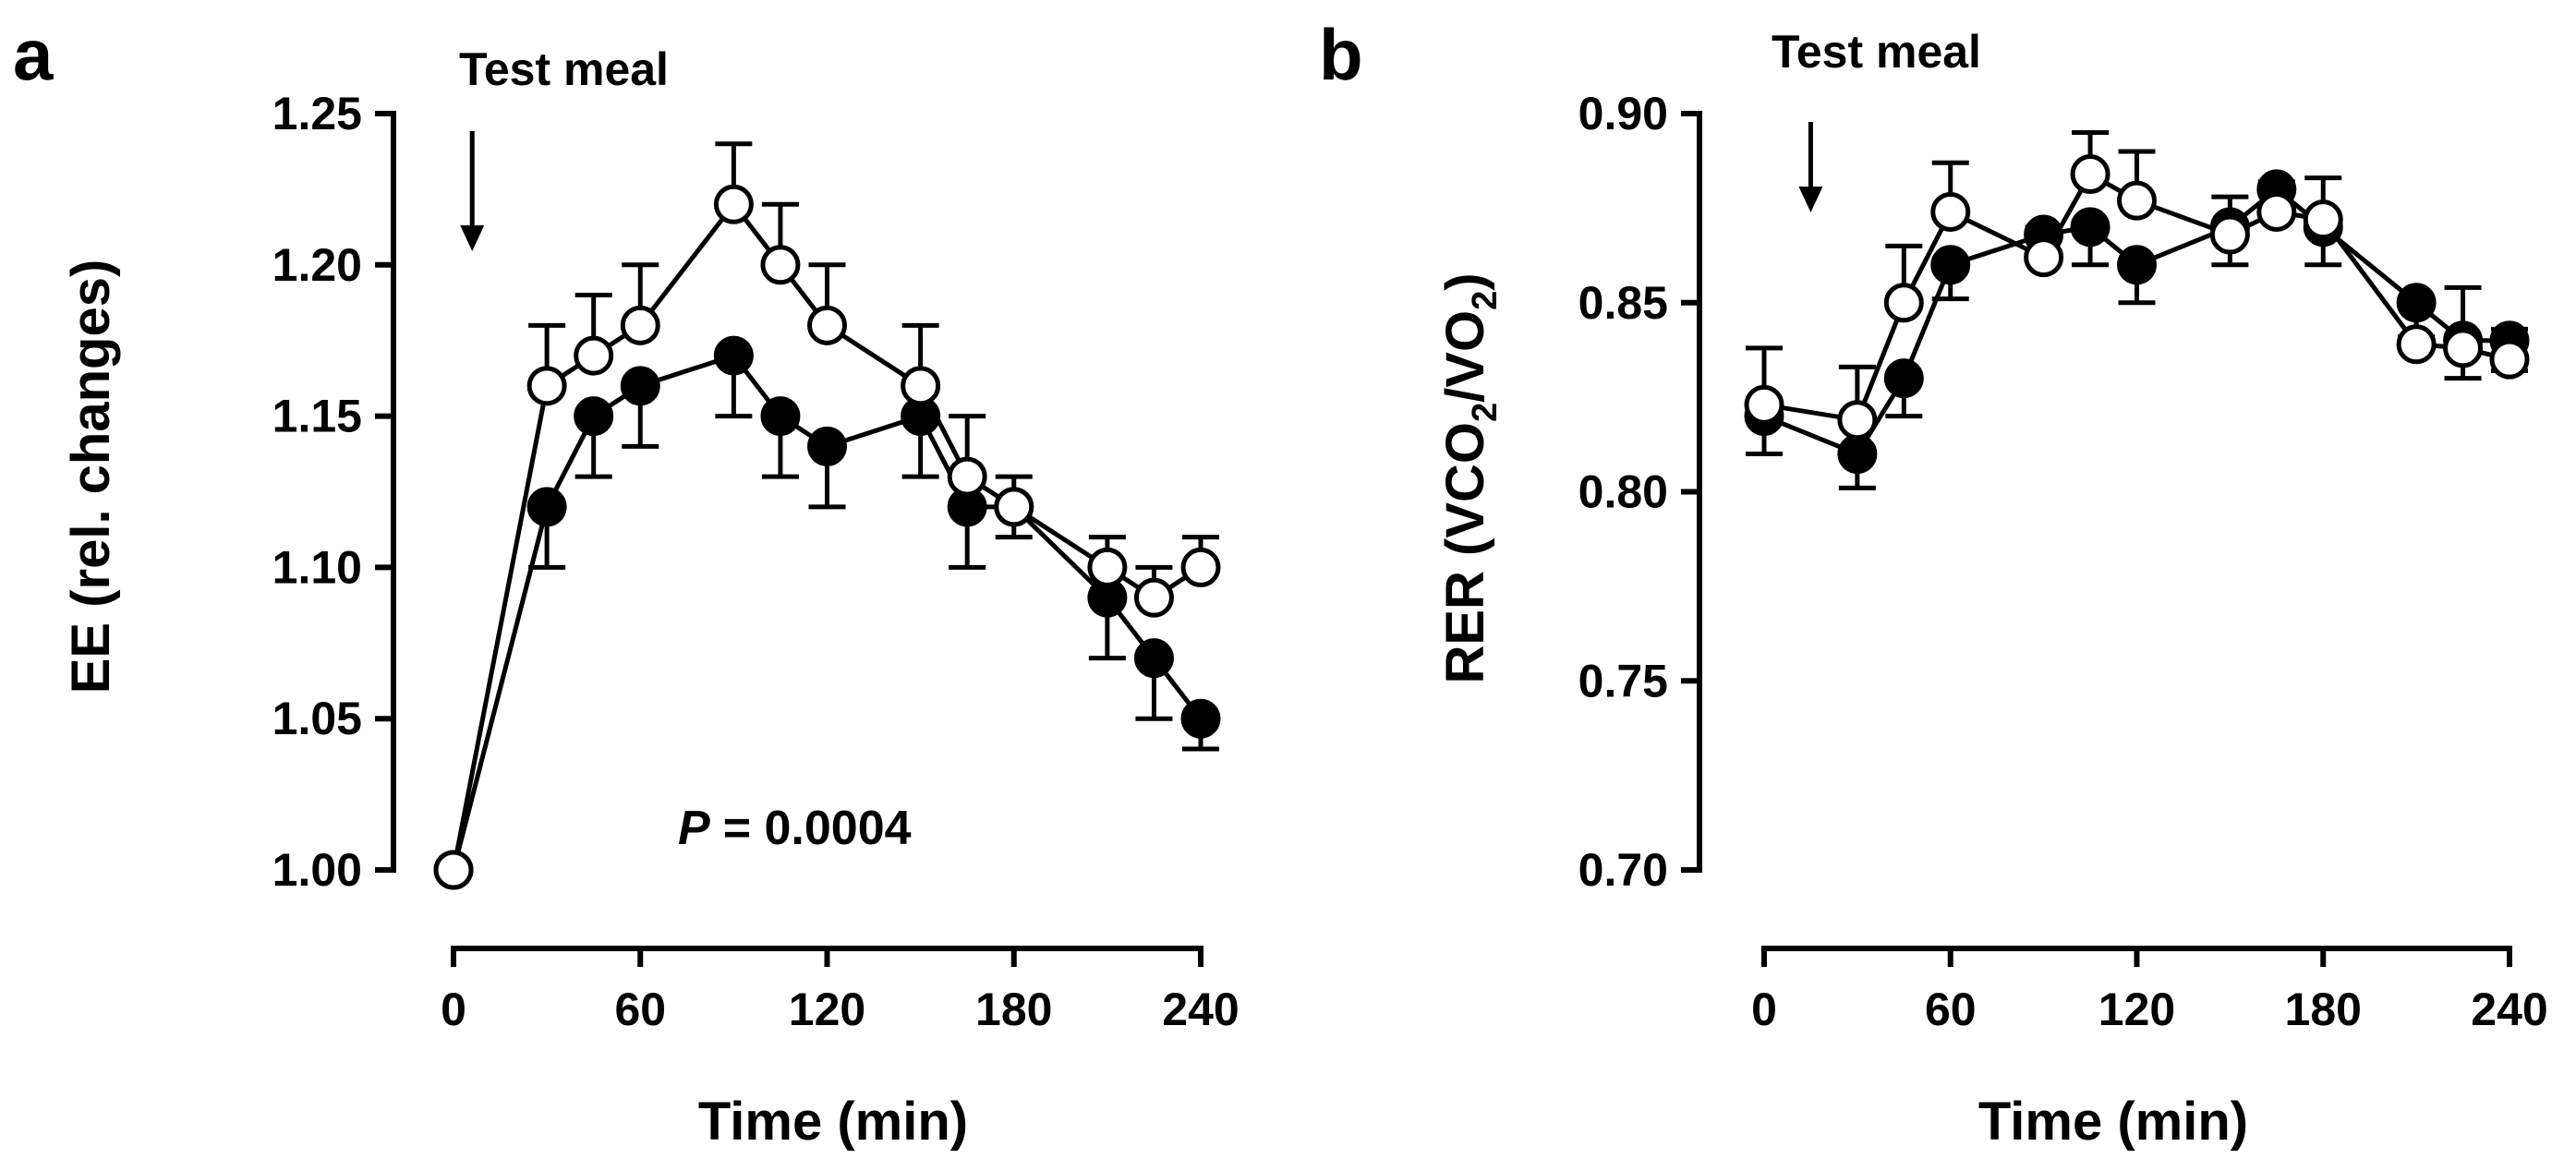  What do you see at coordinates (1623, 681) in the screenshot?
I see `panel-b-y-tick-label: 0.75` at bounding box center [1623, 681].